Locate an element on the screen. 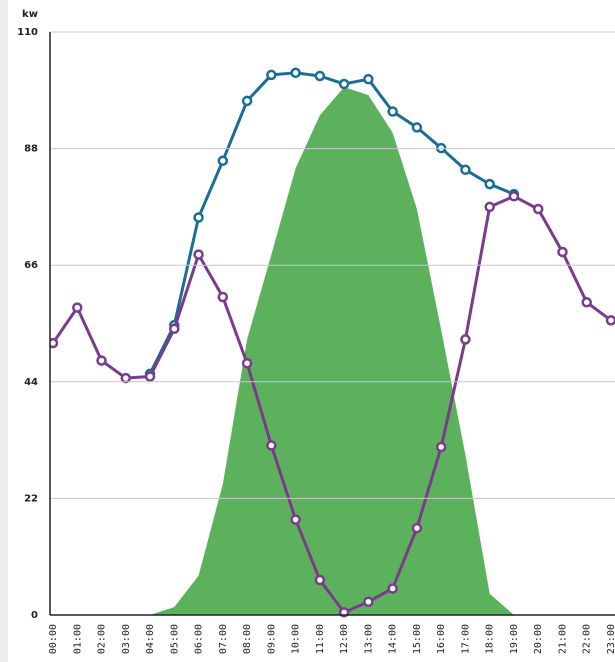  x-tick-label: 23:00 is located at coordinates (610, 639).